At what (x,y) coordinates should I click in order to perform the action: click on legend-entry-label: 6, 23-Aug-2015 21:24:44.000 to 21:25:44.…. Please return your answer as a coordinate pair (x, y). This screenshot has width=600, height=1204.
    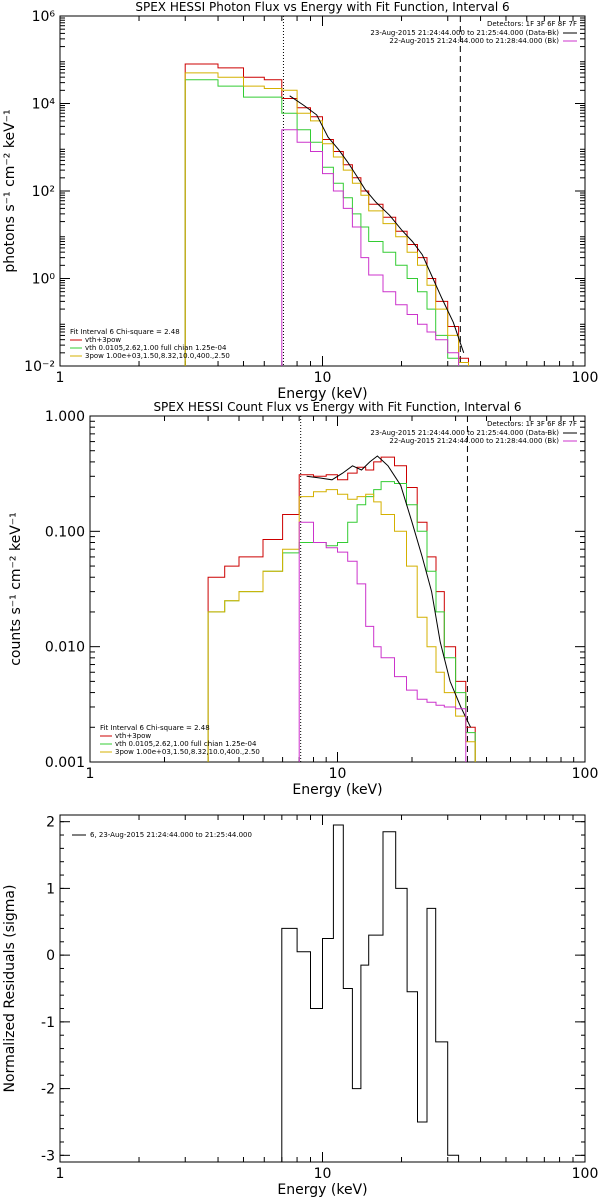
    Looking at the image, I should click on (171, 835).